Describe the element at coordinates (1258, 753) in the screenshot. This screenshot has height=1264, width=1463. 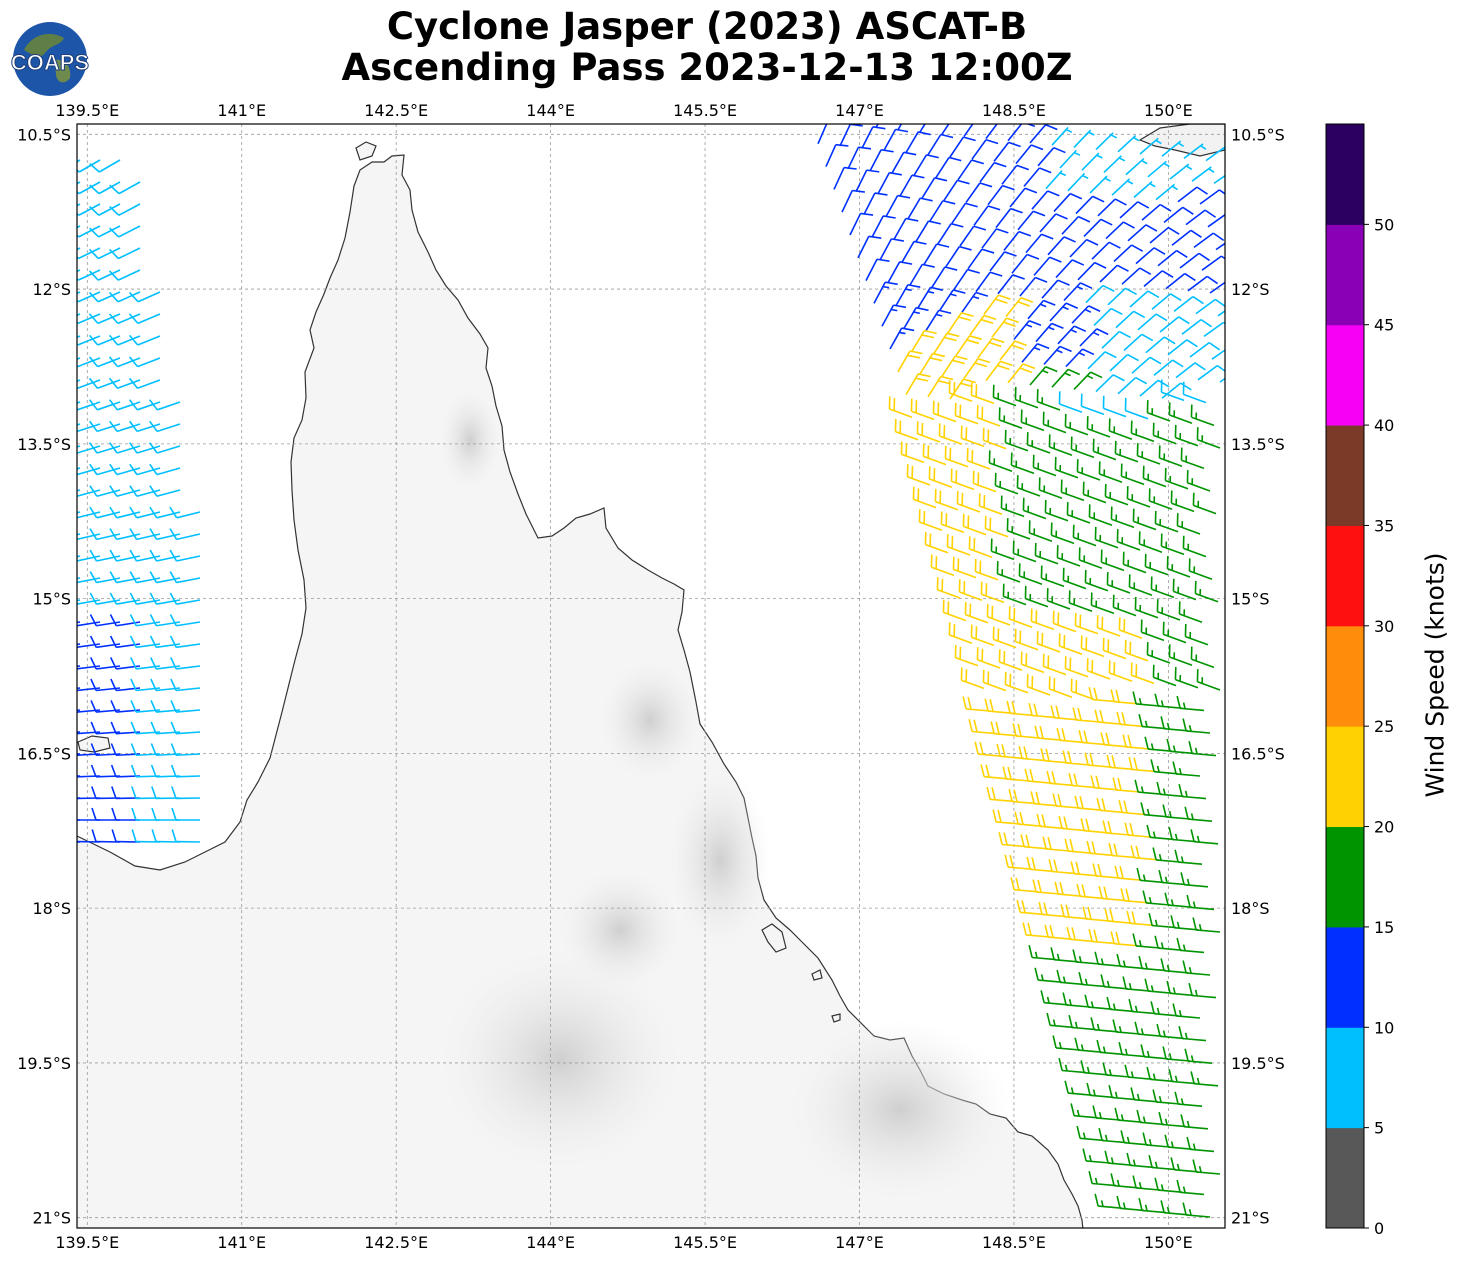
I see `lat-label-right: 16.5°S` at that location.